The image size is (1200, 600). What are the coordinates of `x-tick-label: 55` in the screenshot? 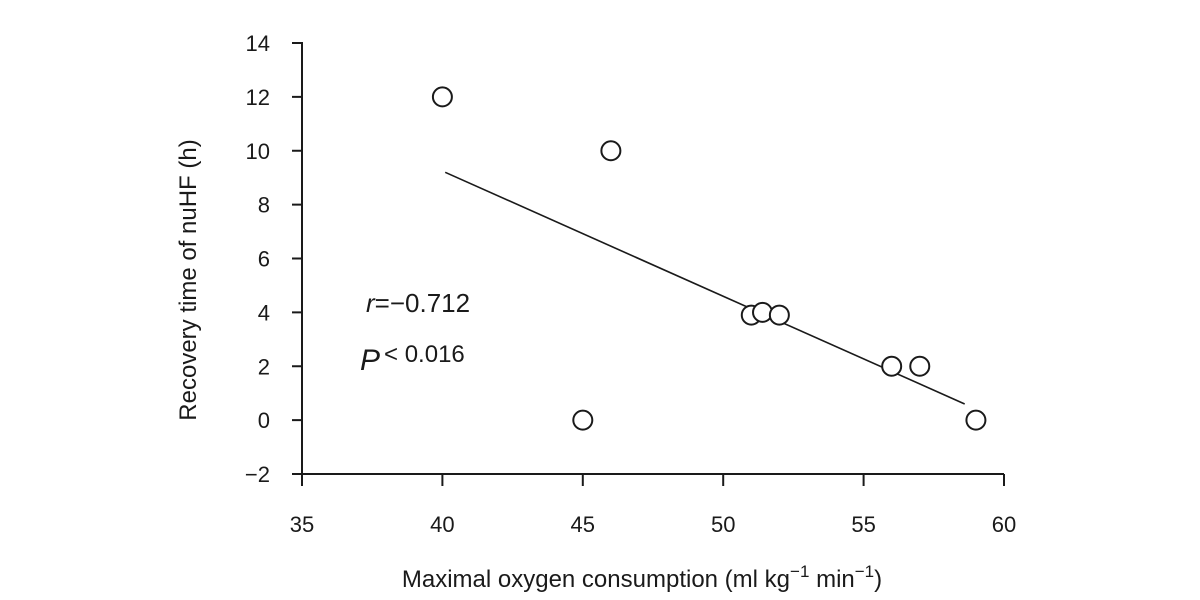 It's located at (863, 524).